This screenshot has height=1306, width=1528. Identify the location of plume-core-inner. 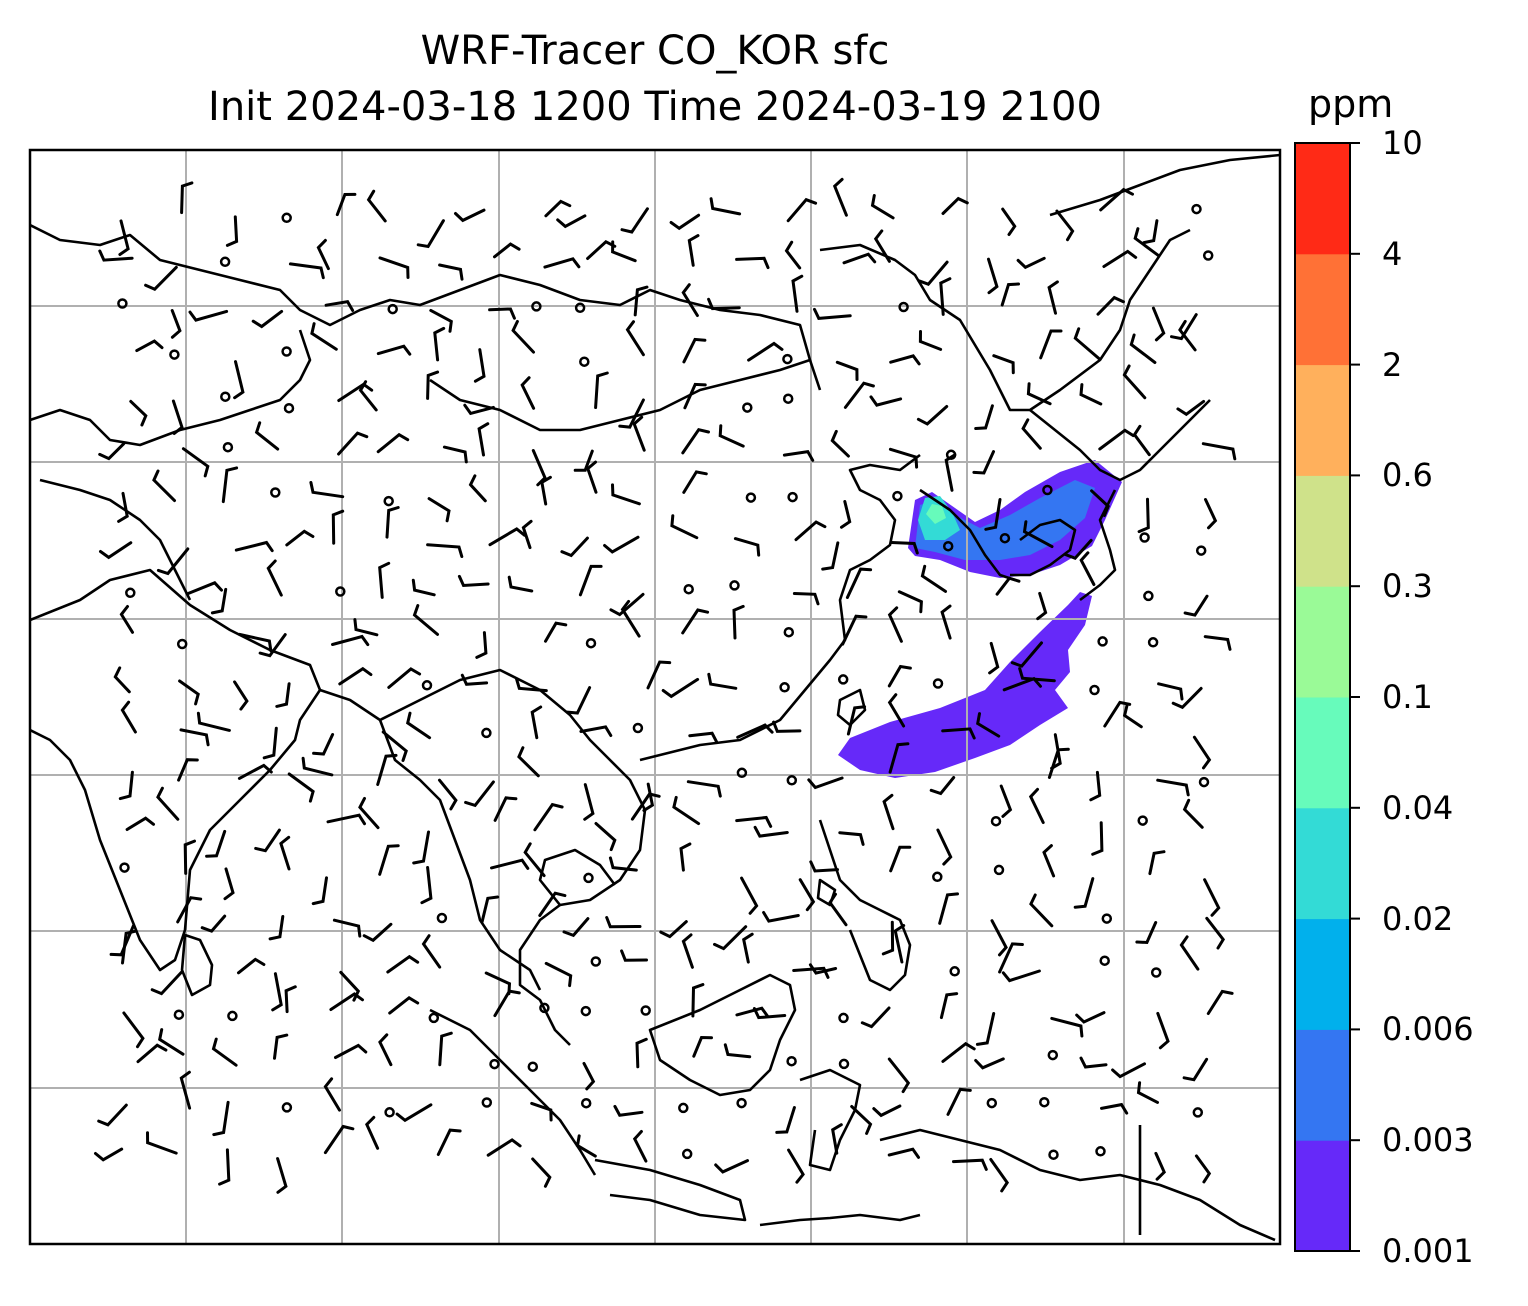
(936, 514).